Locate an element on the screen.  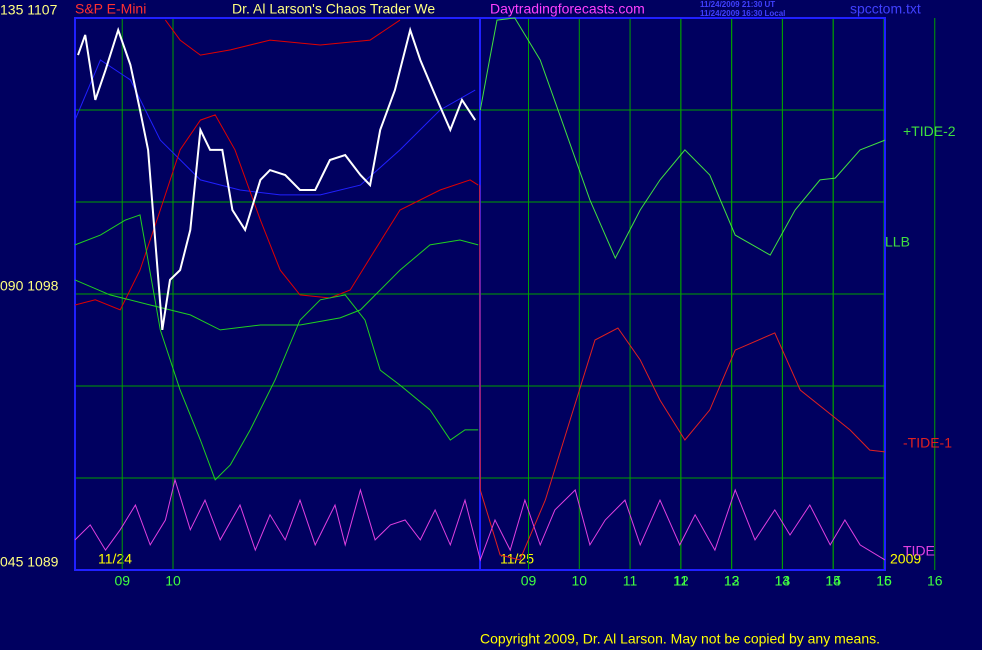
filename: spcctom.txt is located at coordinates (885, 9).